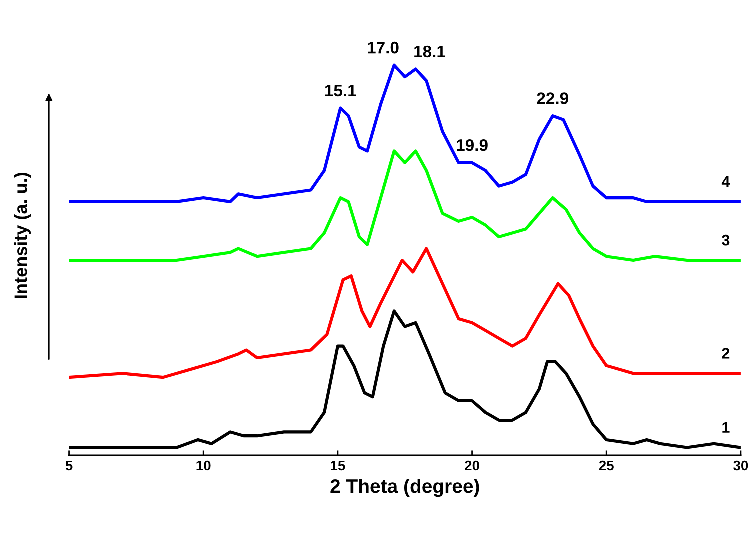 The height and width of the screenshot is (536, 753). I want to click on x-tick-label: 15, so click(338, 465).